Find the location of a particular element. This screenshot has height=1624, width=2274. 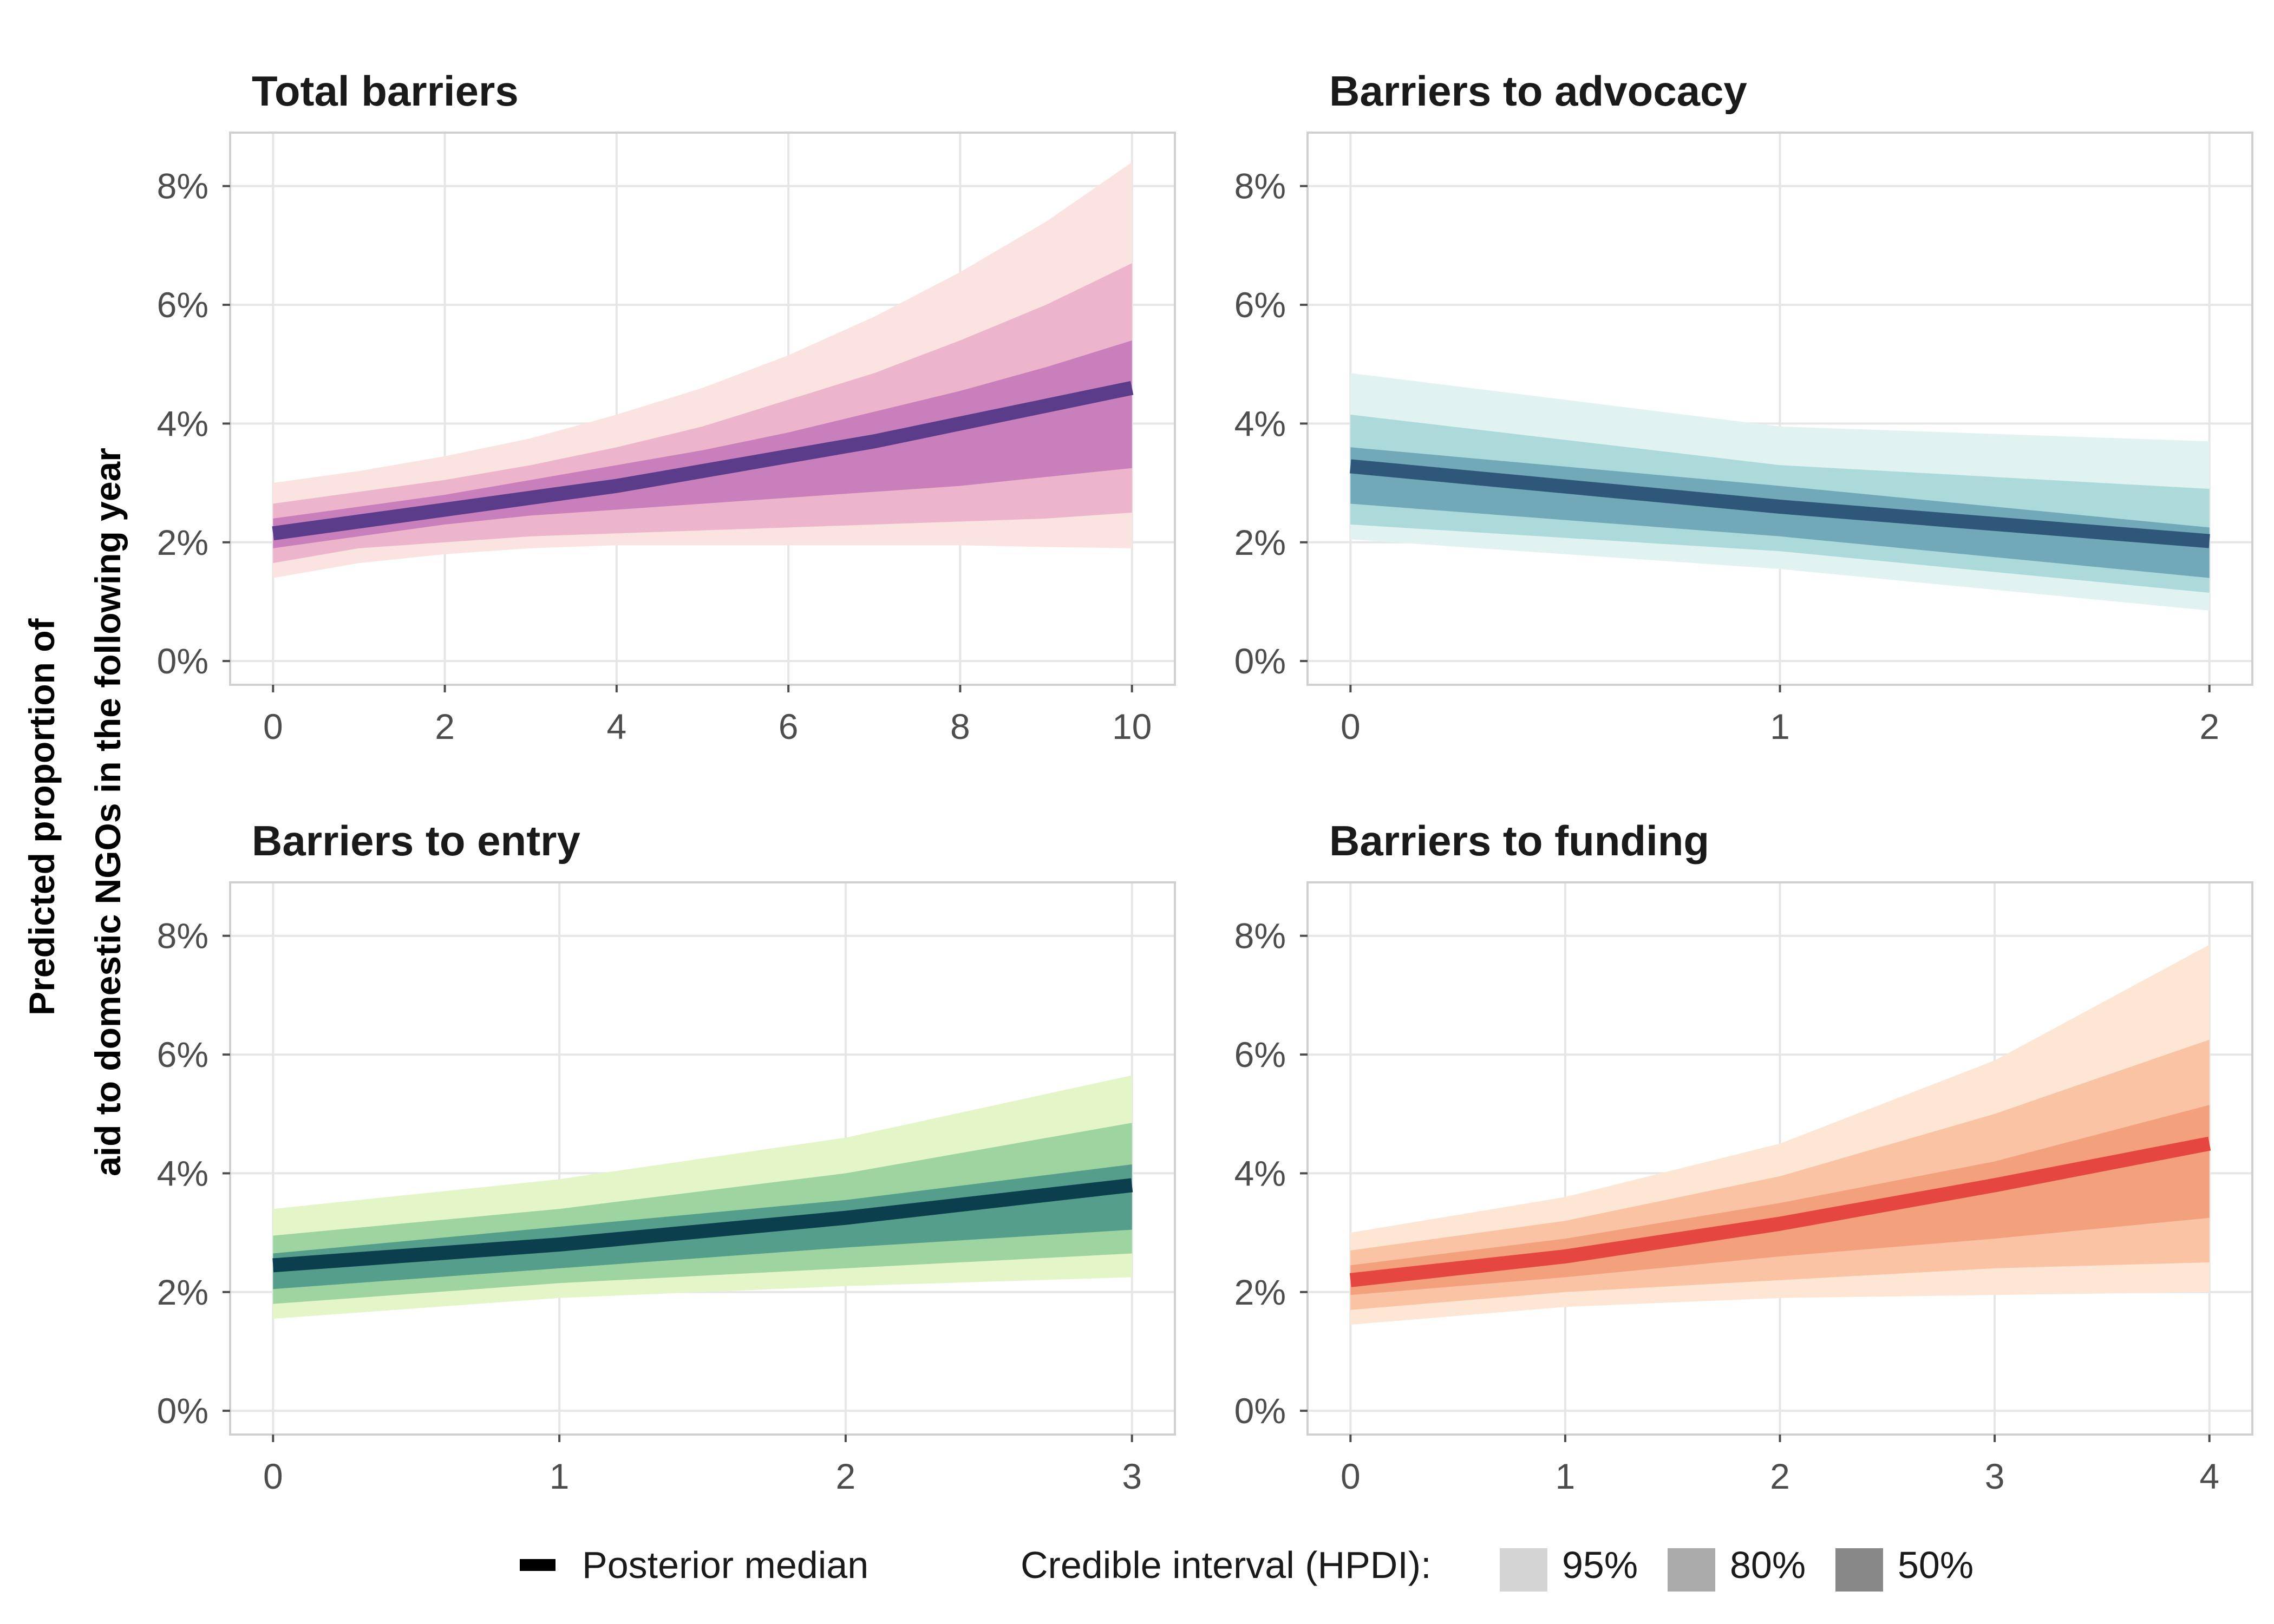

panel-title: Total barriers is located at coordinates (386, 91).